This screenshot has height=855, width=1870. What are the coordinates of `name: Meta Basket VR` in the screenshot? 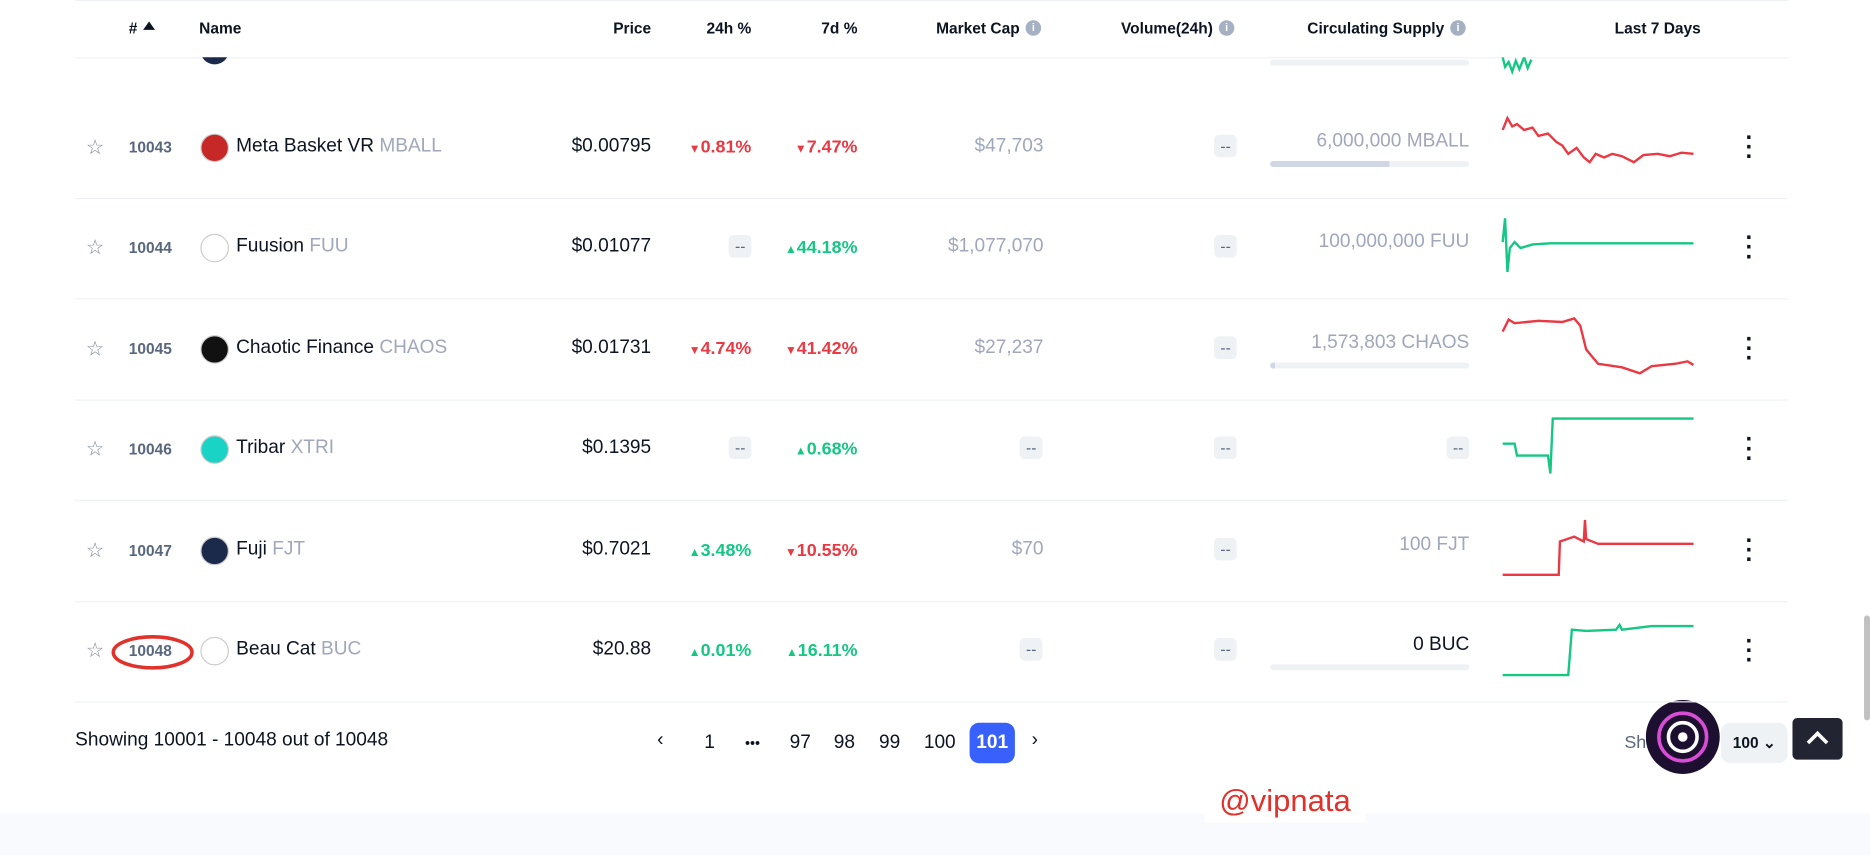 It's located at (305, 146).